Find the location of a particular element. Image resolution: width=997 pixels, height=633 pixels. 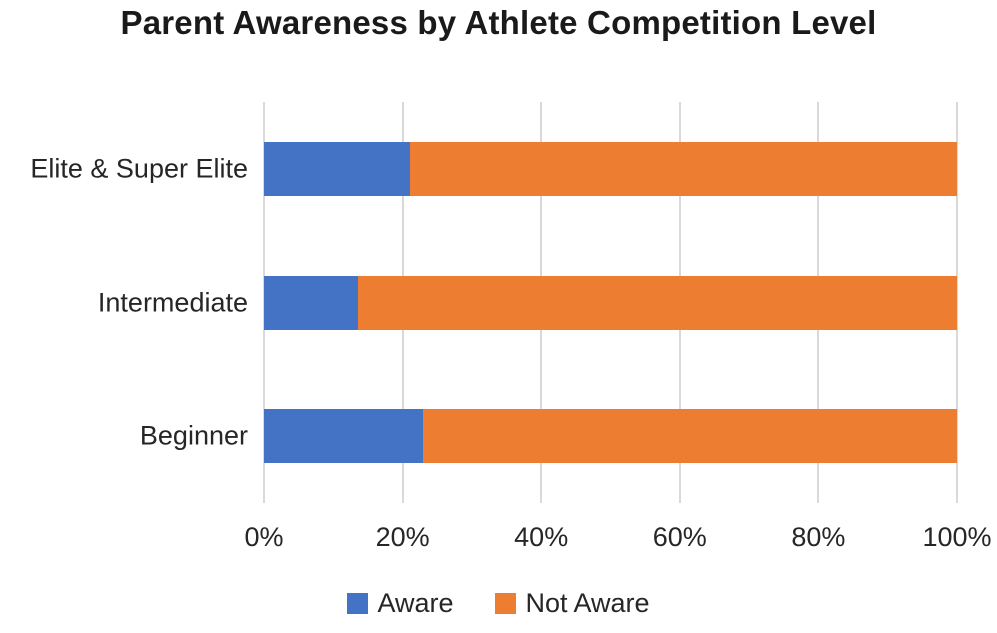

legend-item-aware: Aware is located at coordinates (400, 603).